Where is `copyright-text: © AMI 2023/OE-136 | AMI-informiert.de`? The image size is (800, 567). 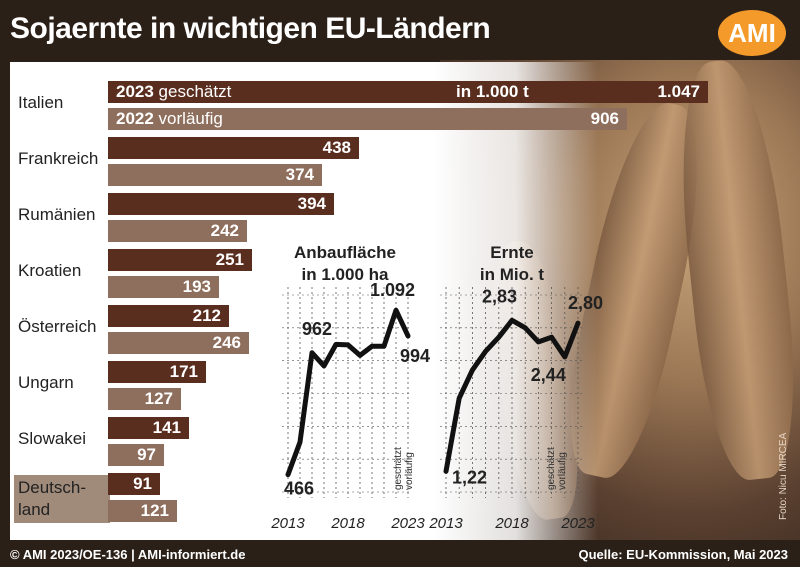
copyright-text: © AMI 2023/OE-136 | AMI-informiert.de is located at coordinates (128, 554).